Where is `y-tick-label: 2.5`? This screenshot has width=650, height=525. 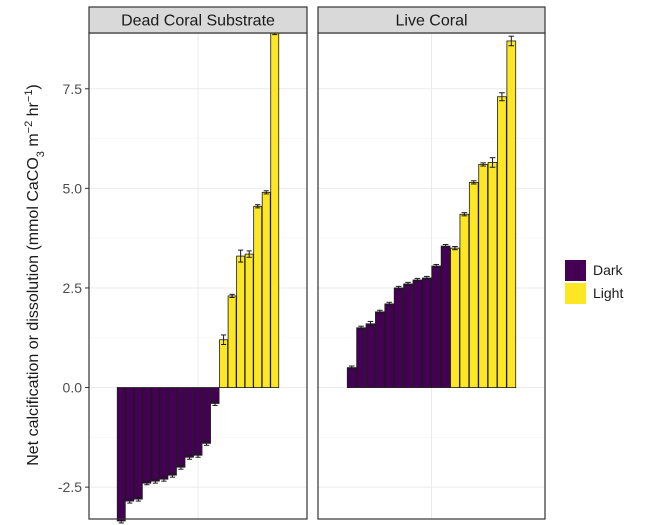 y-tick-label: 2.5 is located at coordinates (73, 288).